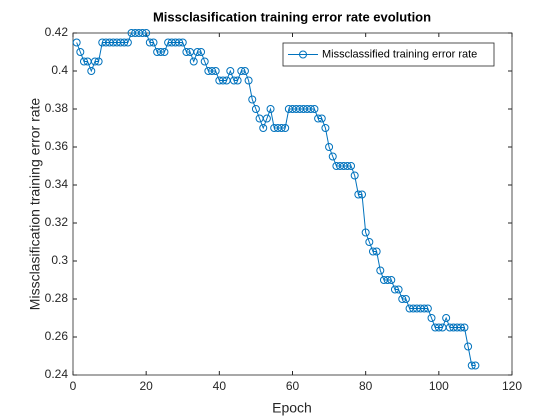  I want to click on x-tick-label: 80, so click(366, 386).